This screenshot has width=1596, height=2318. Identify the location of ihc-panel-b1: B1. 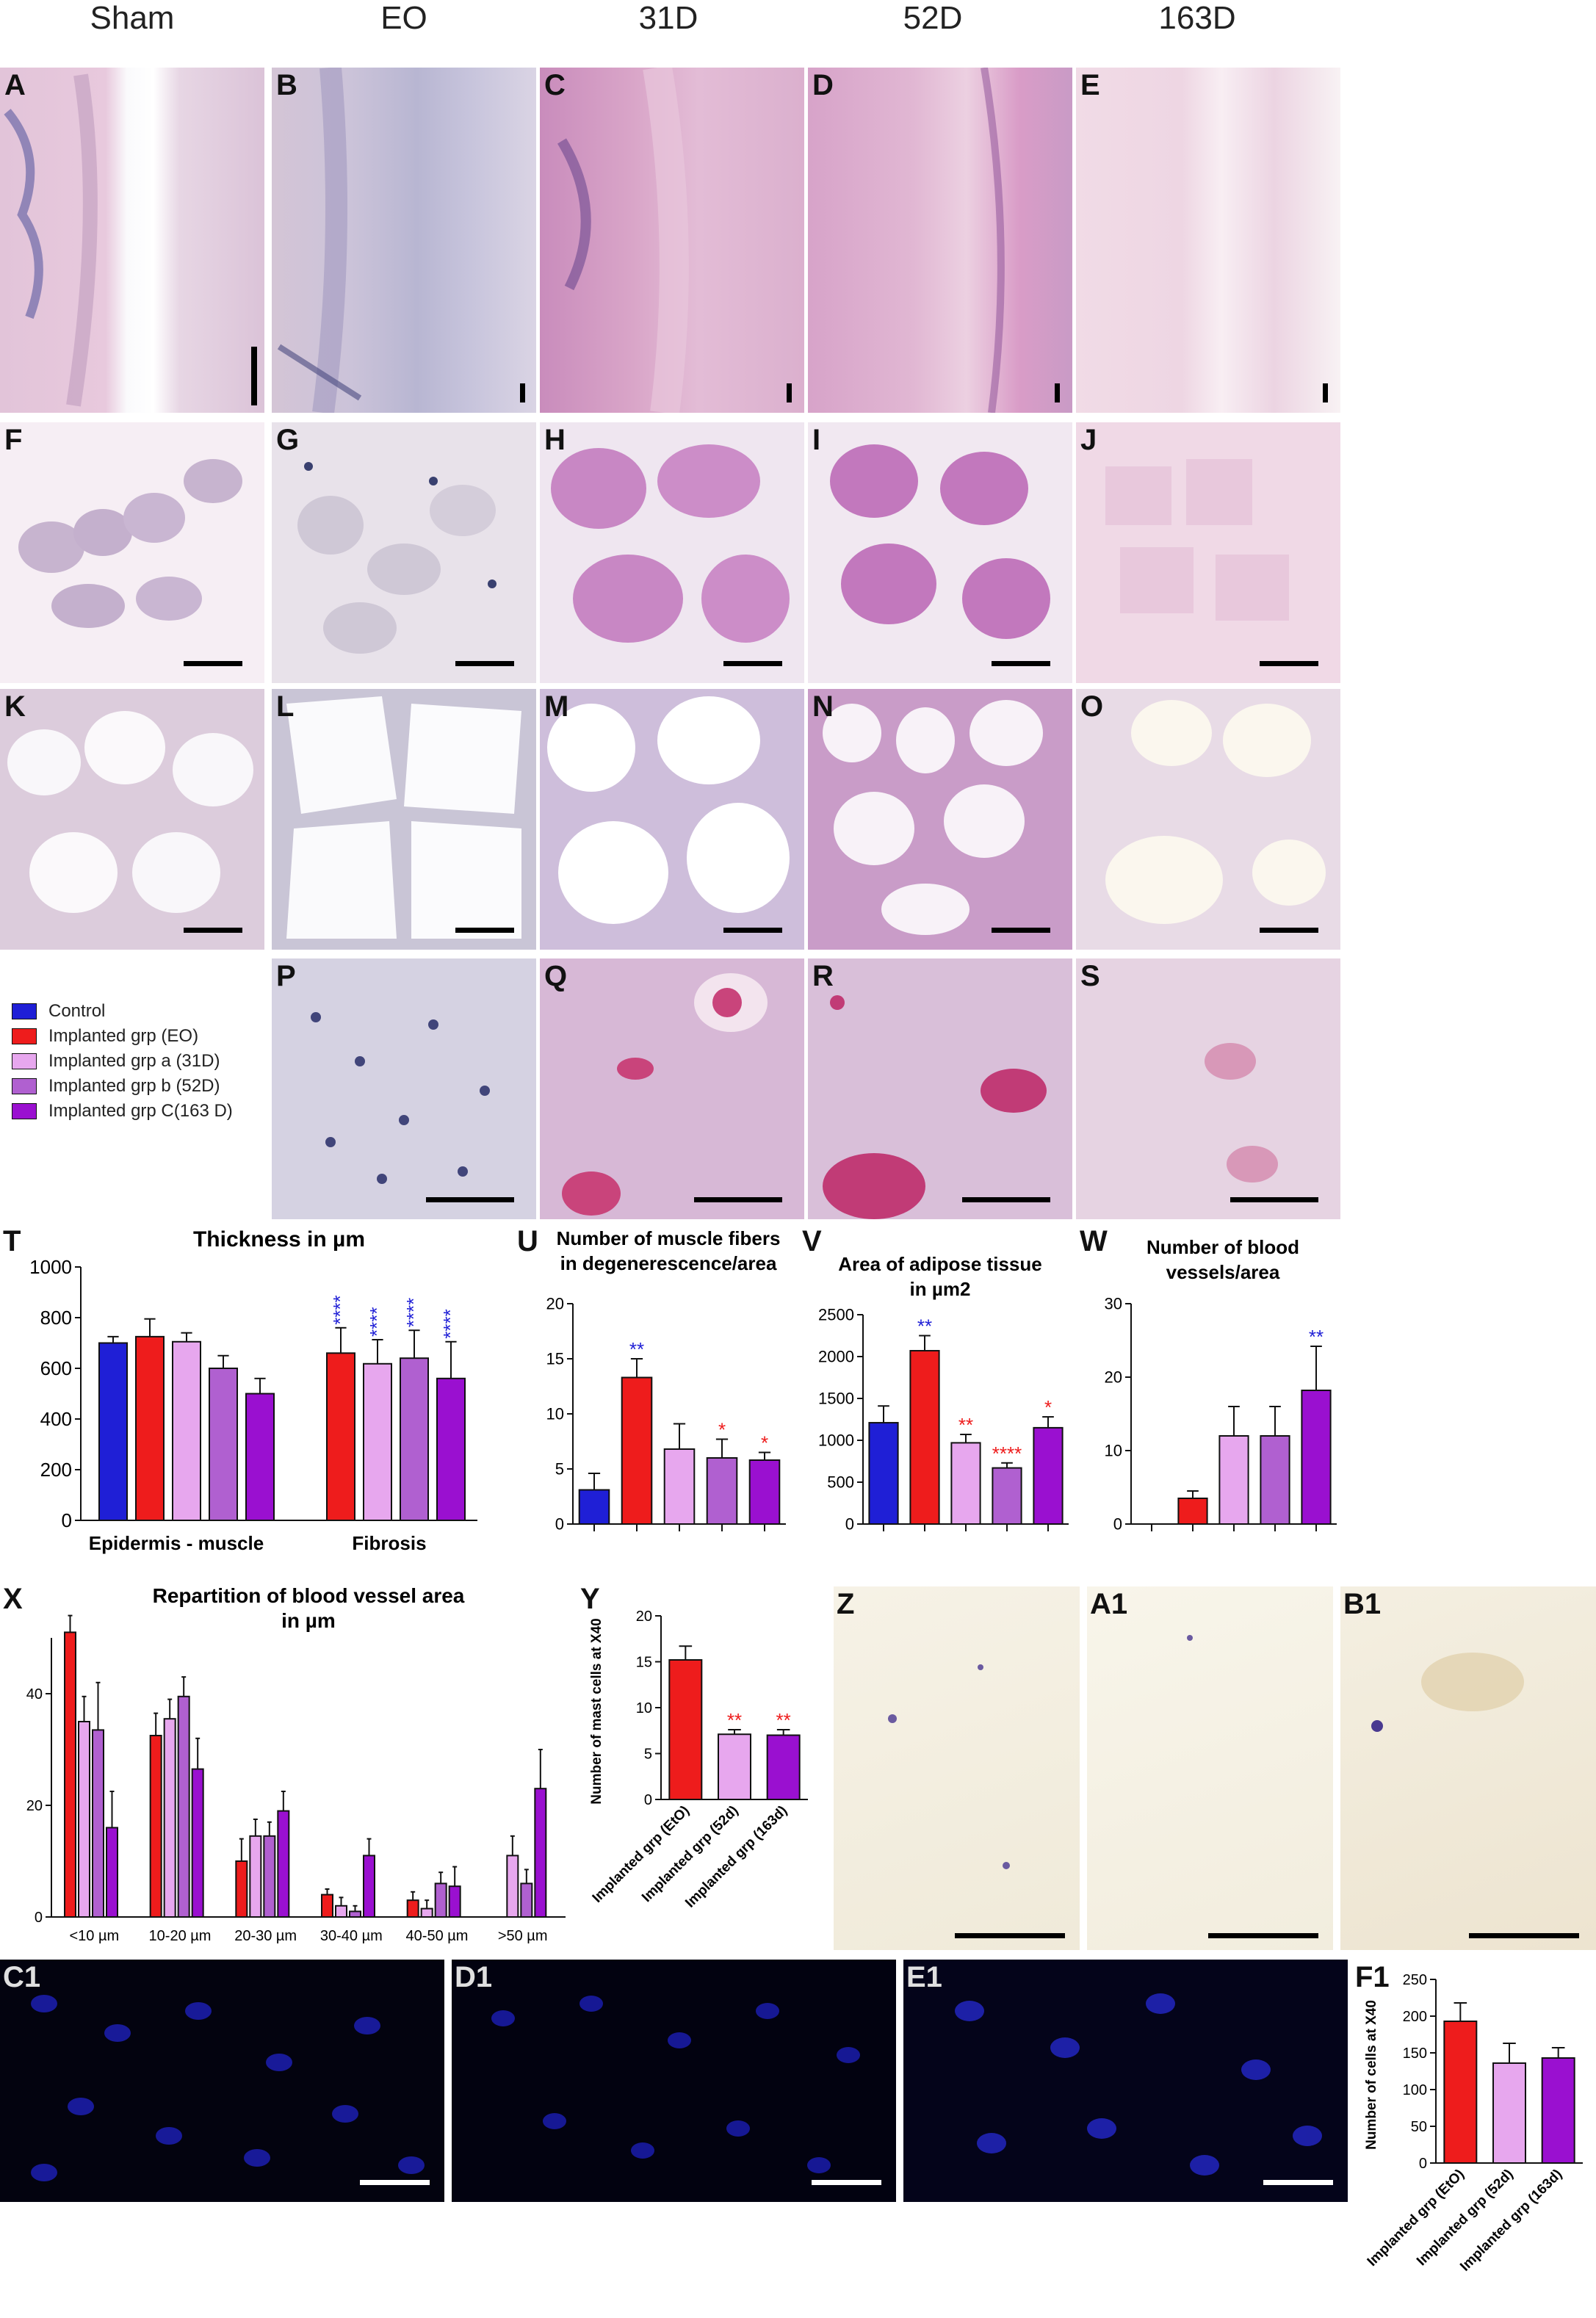
(1468, 1768).